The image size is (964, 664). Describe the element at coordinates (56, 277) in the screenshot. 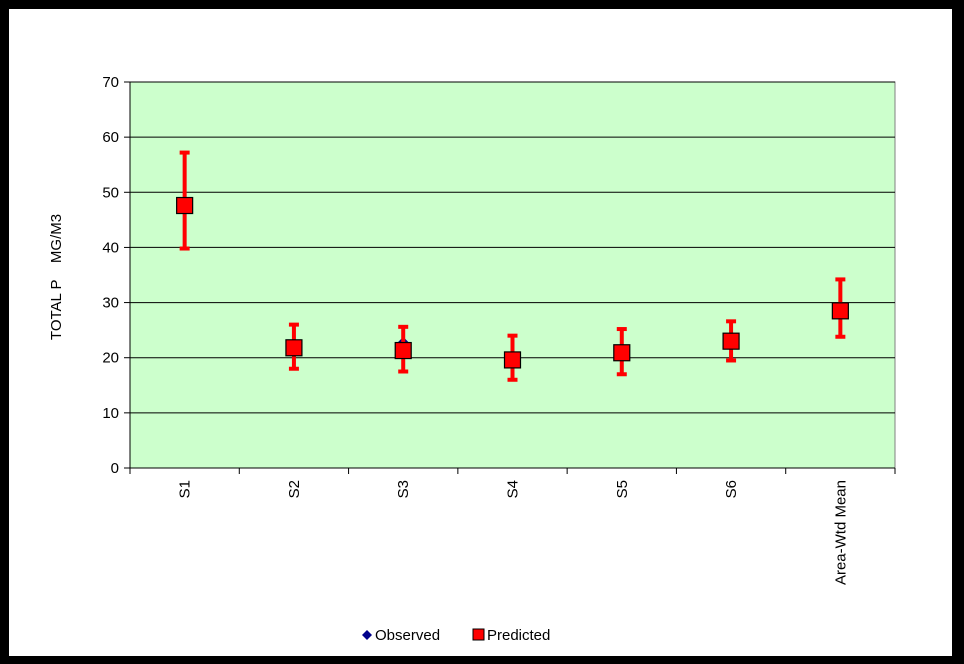

I see `y-axis-title: TOTAL P MG/M3` at that location.